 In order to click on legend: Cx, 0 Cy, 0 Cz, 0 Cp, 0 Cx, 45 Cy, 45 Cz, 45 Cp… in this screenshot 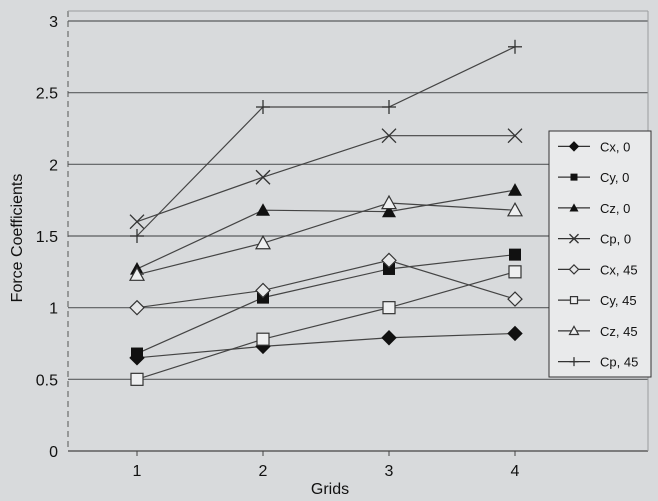, I will do `click(600, 254)`.